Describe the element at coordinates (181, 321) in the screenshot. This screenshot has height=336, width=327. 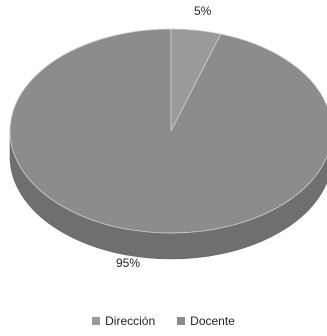
I see `legend-swatch-docente` at that location.